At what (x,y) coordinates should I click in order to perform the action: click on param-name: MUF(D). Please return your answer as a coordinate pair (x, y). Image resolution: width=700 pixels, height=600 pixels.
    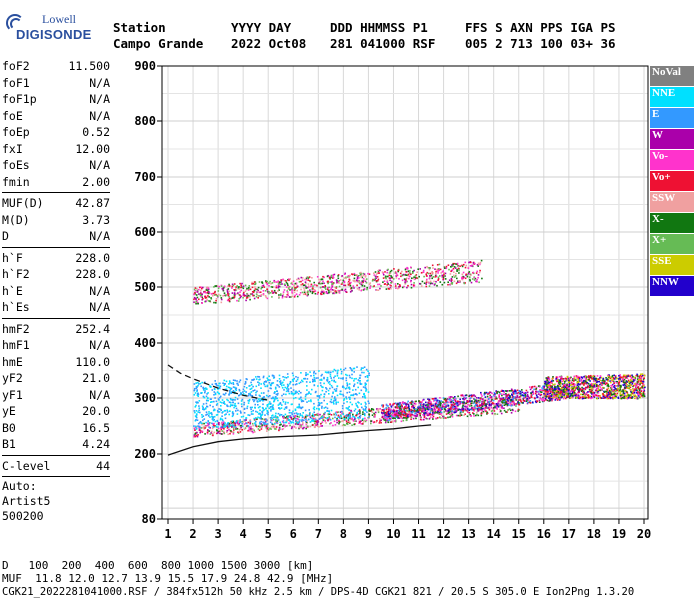
    Looking at the image, I should click on (23, 203).